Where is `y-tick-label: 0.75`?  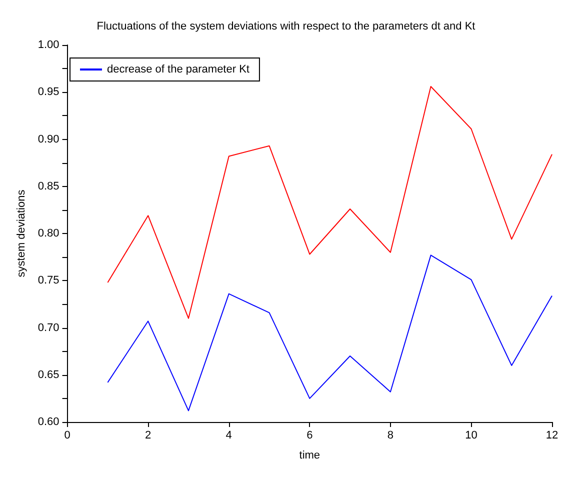 y-tick-label: 0.75 is located at coordinates (49, 280).